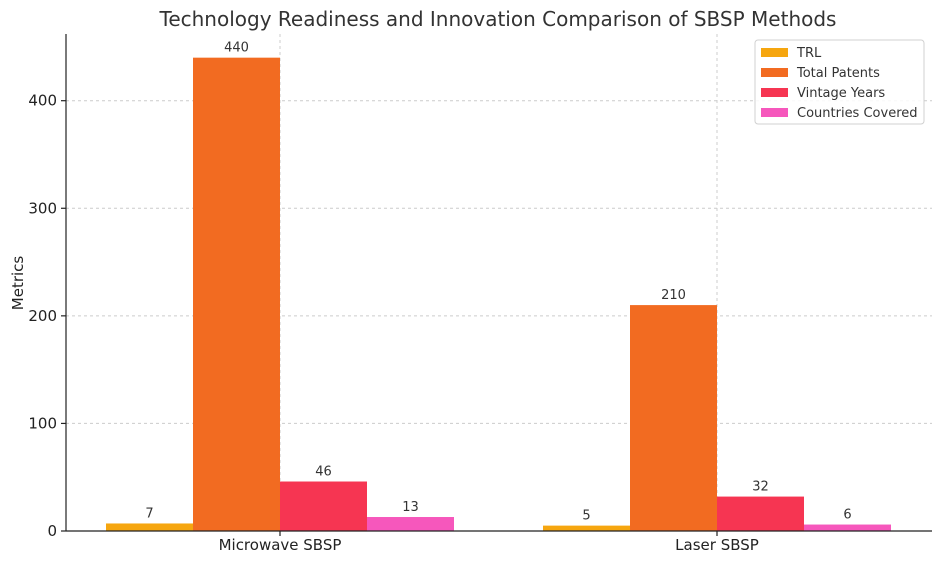 This screenshot has width=940, height=561. Describe the element at coordinates (841, 93) in the screenshot. I see `legend-entry: Vintage Years` at that location.